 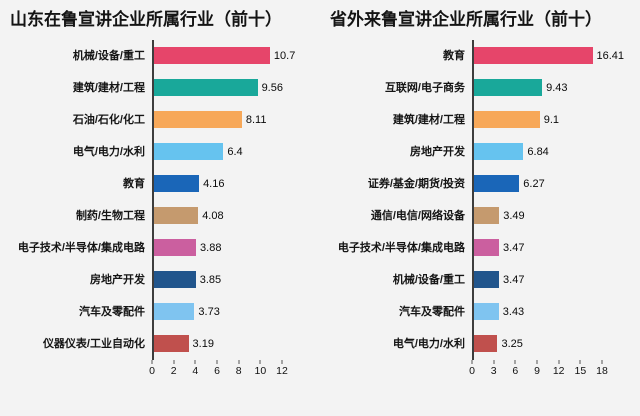 I want to click on bar-track: 3.88, so click(x=218, y=247).